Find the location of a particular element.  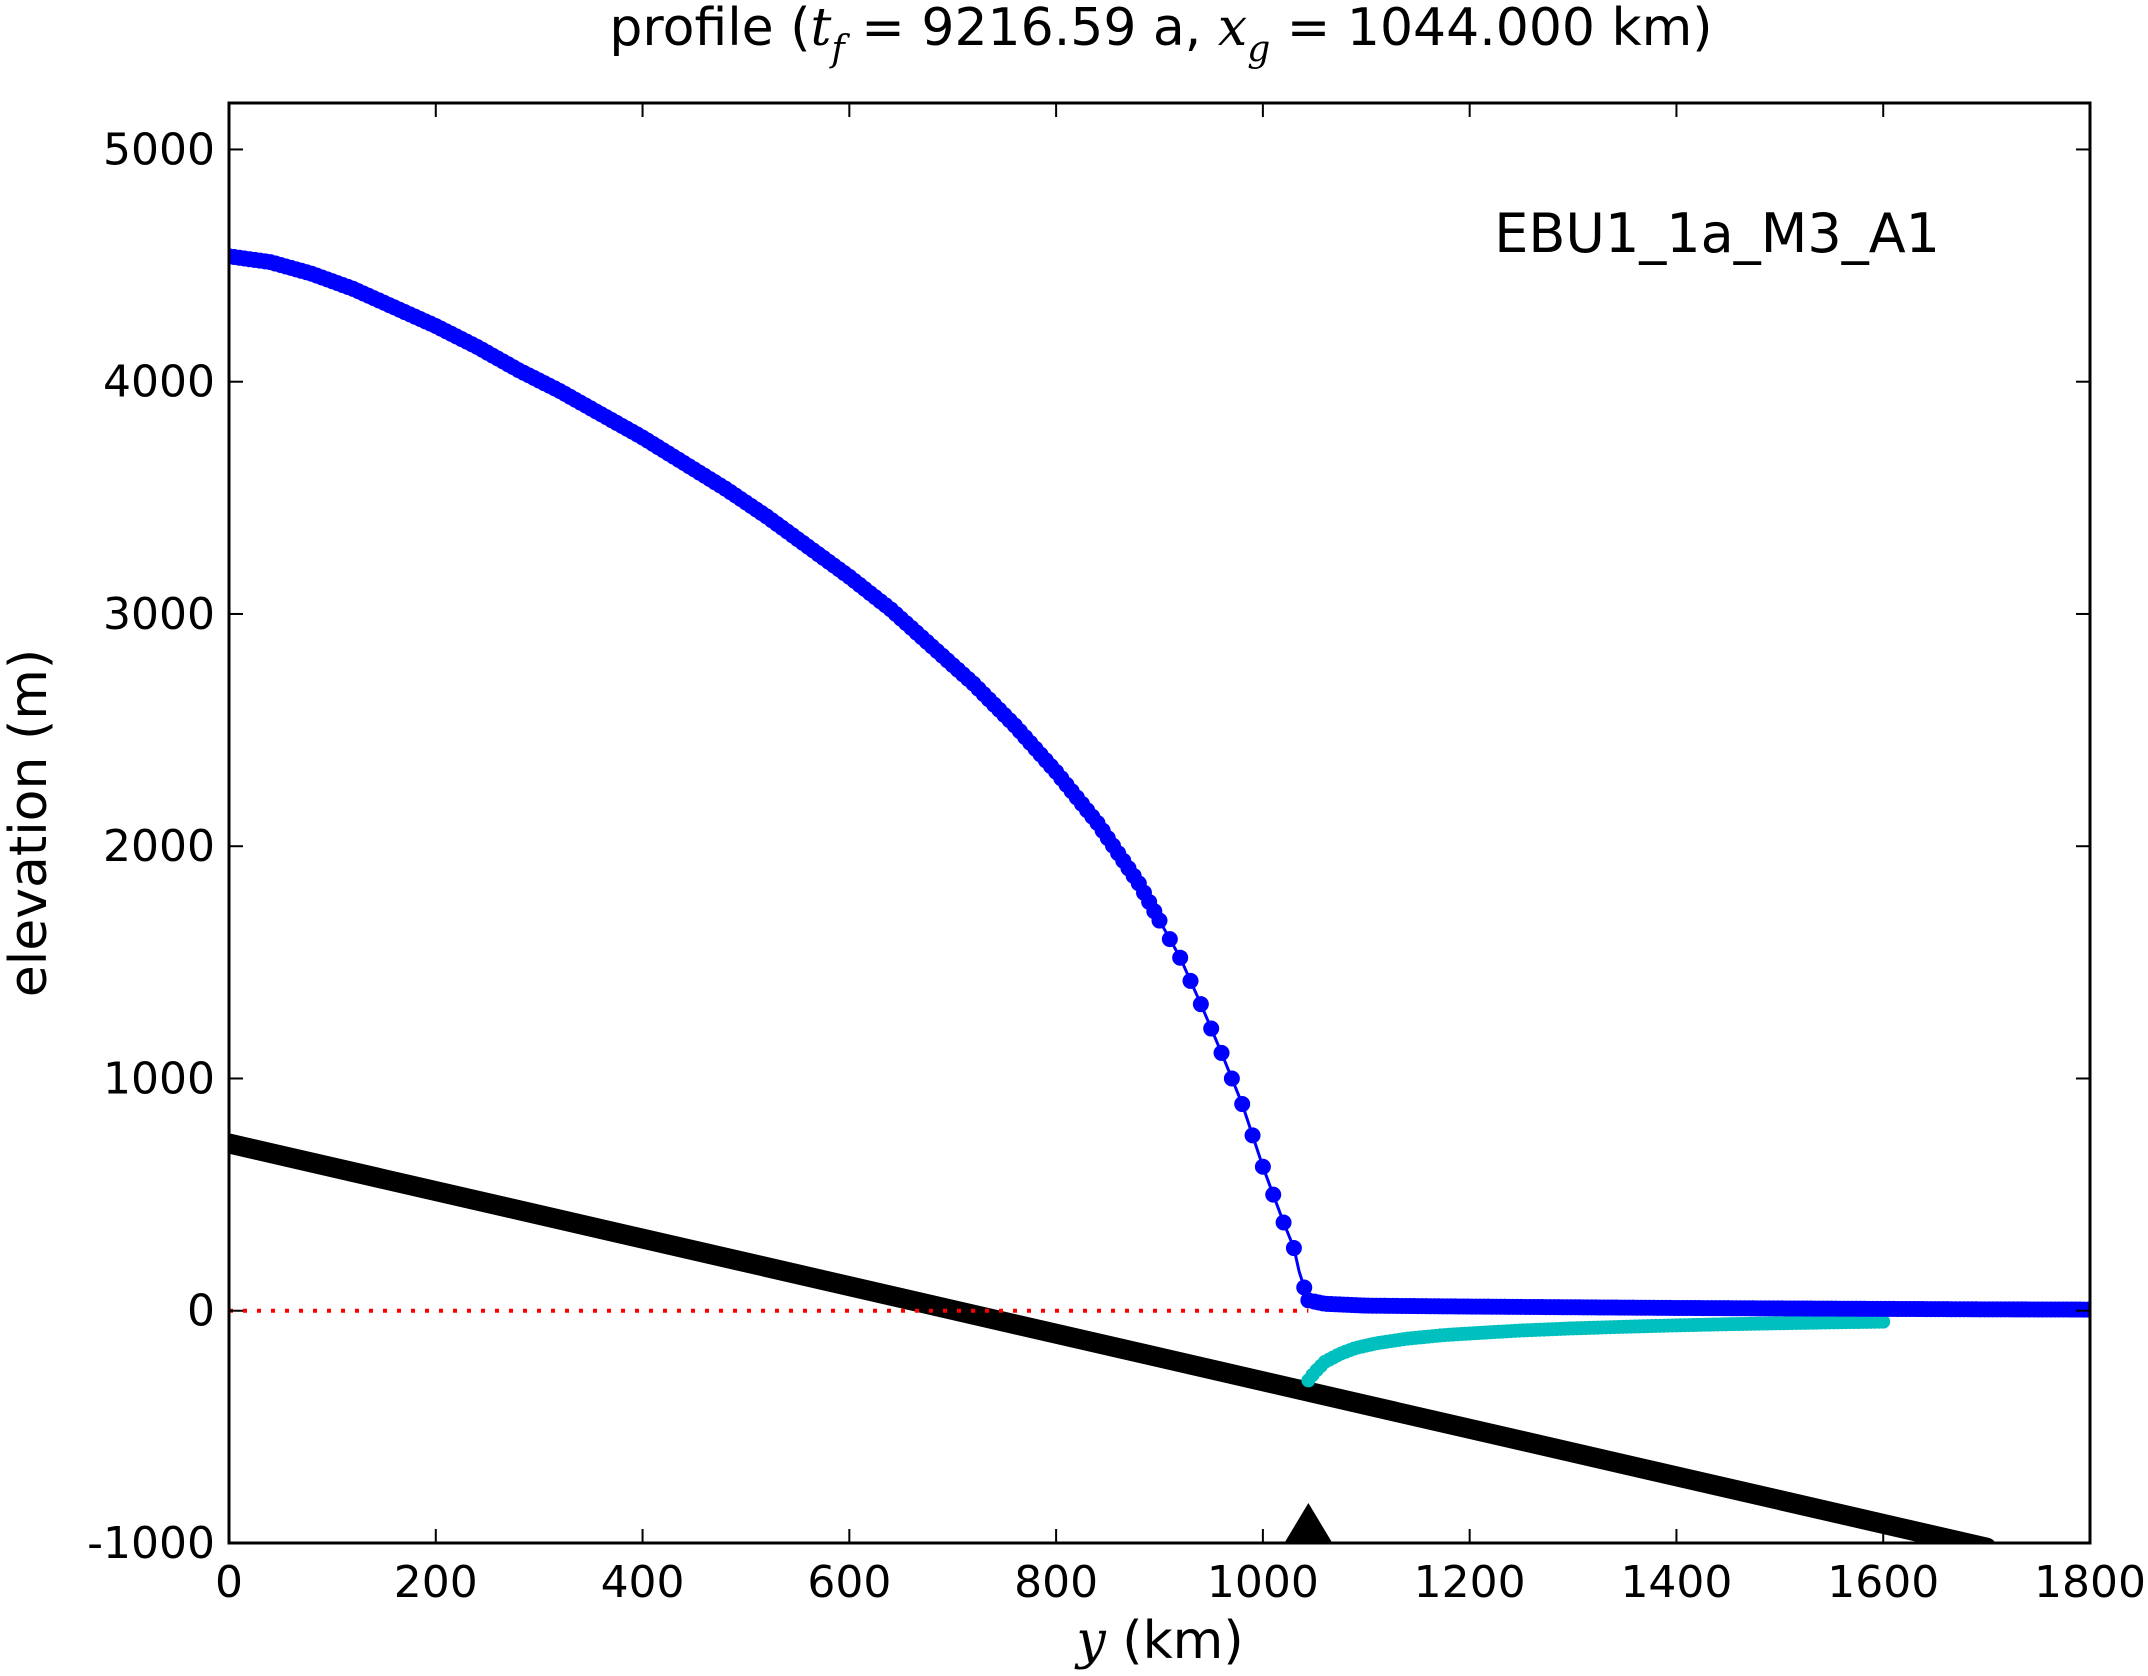

x-tick-label: 400 is located at coordinates (643, 1582).